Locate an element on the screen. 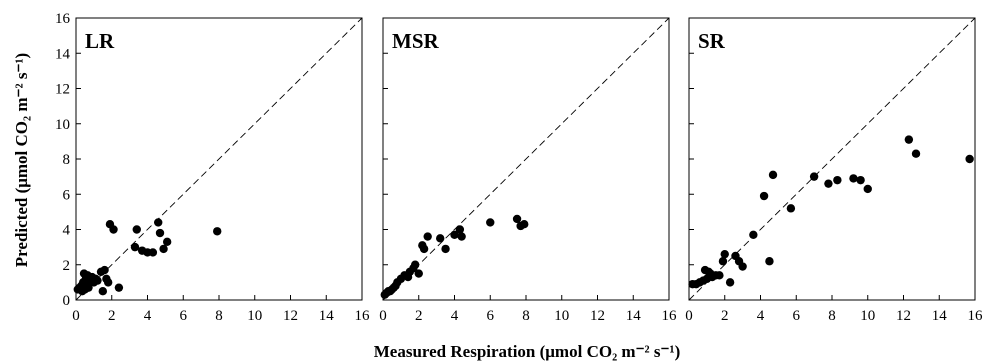 Image resolution: width=992 pixels, height=362 pixels. y-axis-title: Predicted (μmol CO₂ m⁻² s⁻¹) is located at coordinates (21, 160).